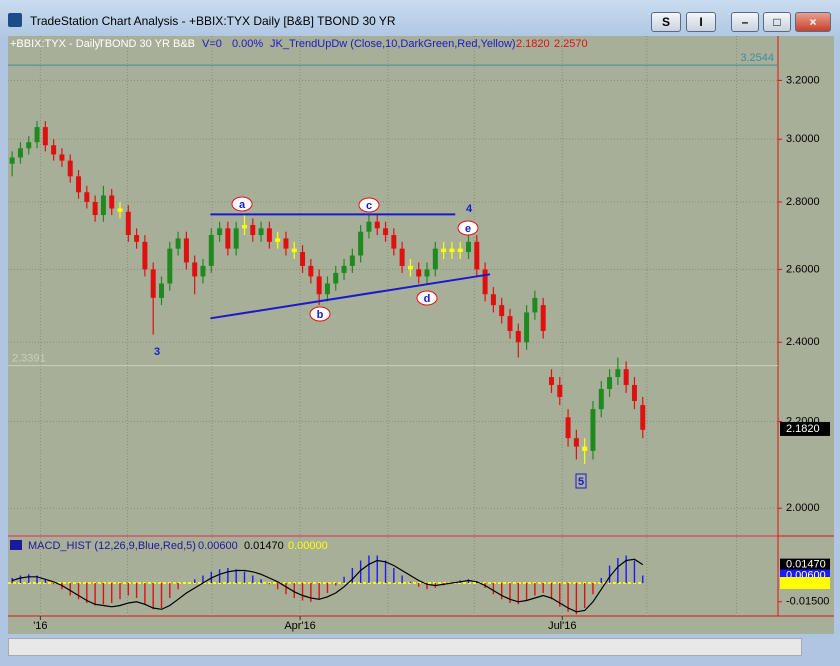 The image size is (840, 666). I want to click on chart-header: 0.00%, so click(247, 44).